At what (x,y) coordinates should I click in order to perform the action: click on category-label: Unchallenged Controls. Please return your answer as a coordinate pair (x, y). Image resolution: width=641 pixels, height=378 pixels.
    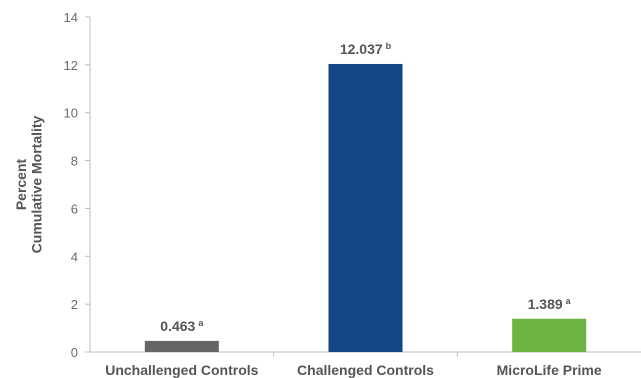
    Looking at the image, I should click on (181, 370).